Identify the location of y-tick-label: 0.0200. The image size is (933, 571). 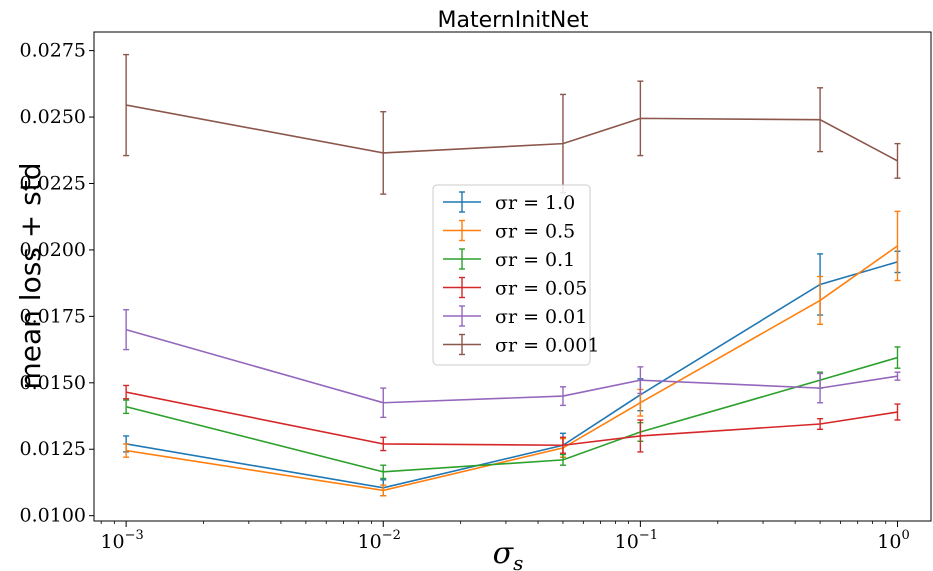
(53, 250).